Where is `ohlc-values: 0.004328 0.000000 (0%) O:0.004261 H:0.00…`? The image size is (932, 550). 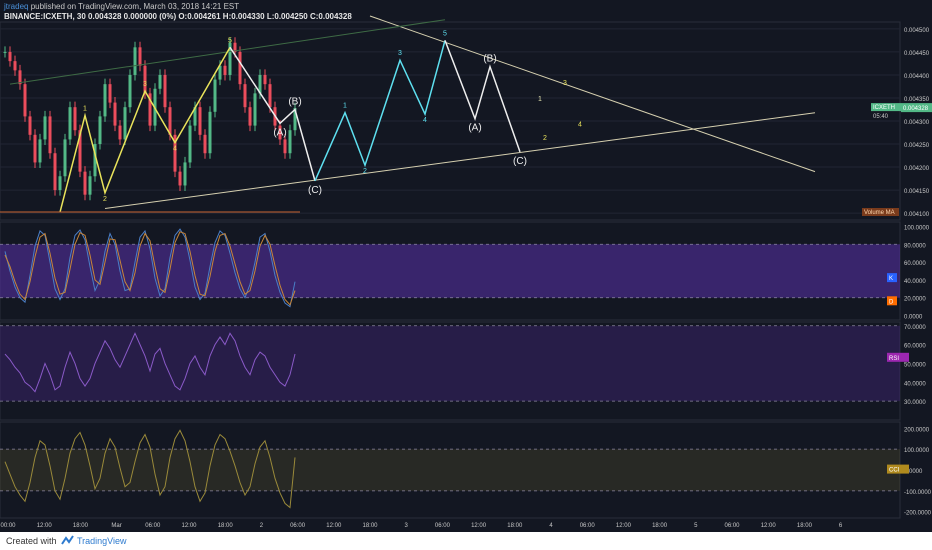 ohlc-values: 0.004328 0.000000 (0%) O:0.004261 H:0.00… is located at coordinates (220, 16).